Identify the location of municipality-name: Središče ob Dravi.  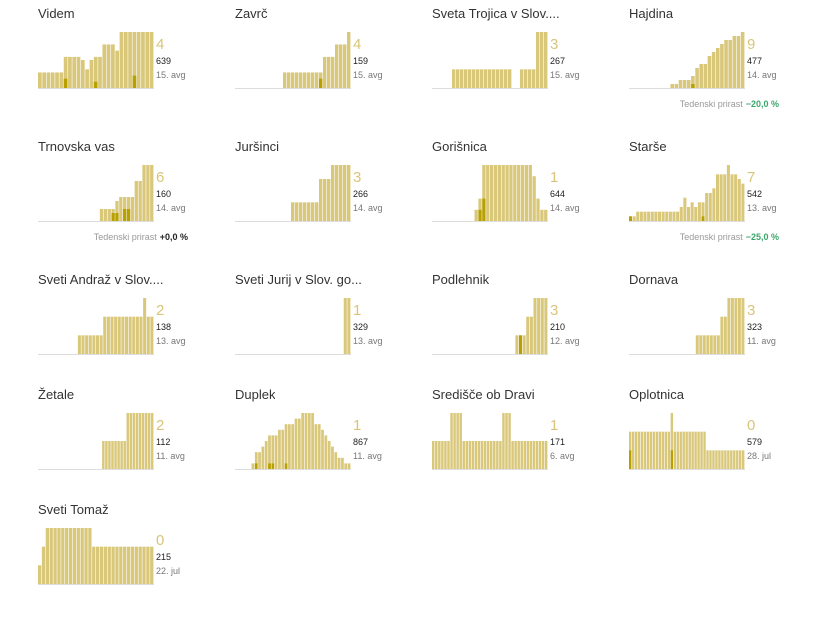
(483, 394).